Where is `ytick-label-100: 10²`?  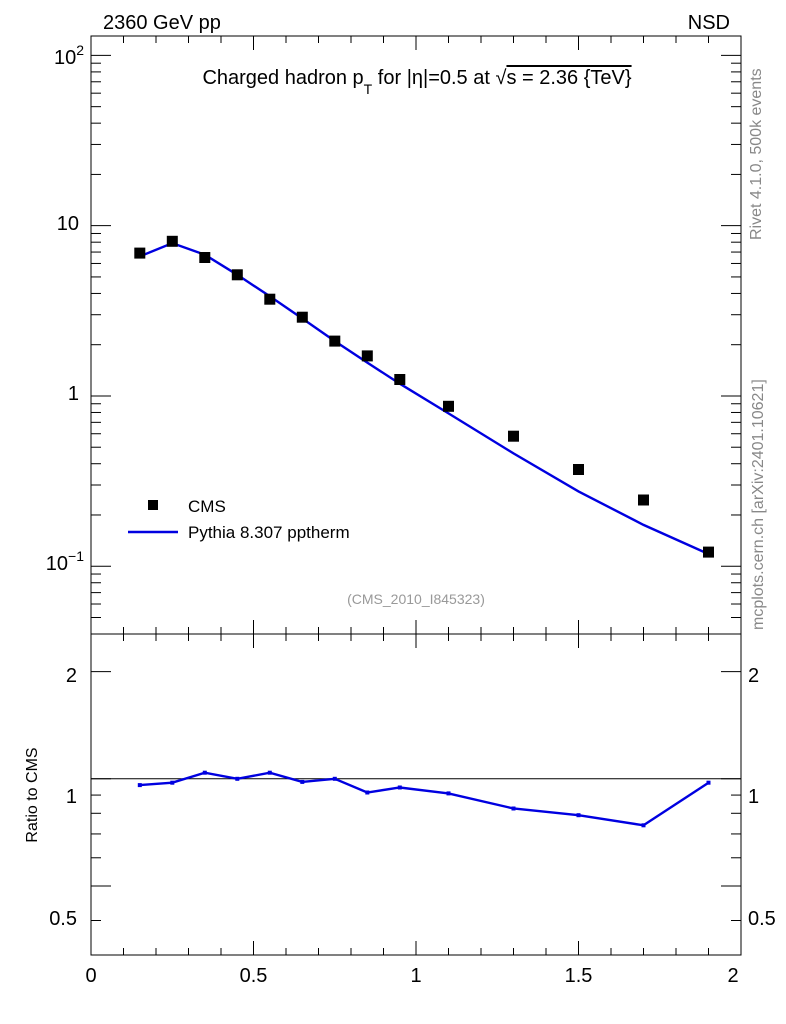 ytick-label-100: 10² is located at coordinates (69, 55).